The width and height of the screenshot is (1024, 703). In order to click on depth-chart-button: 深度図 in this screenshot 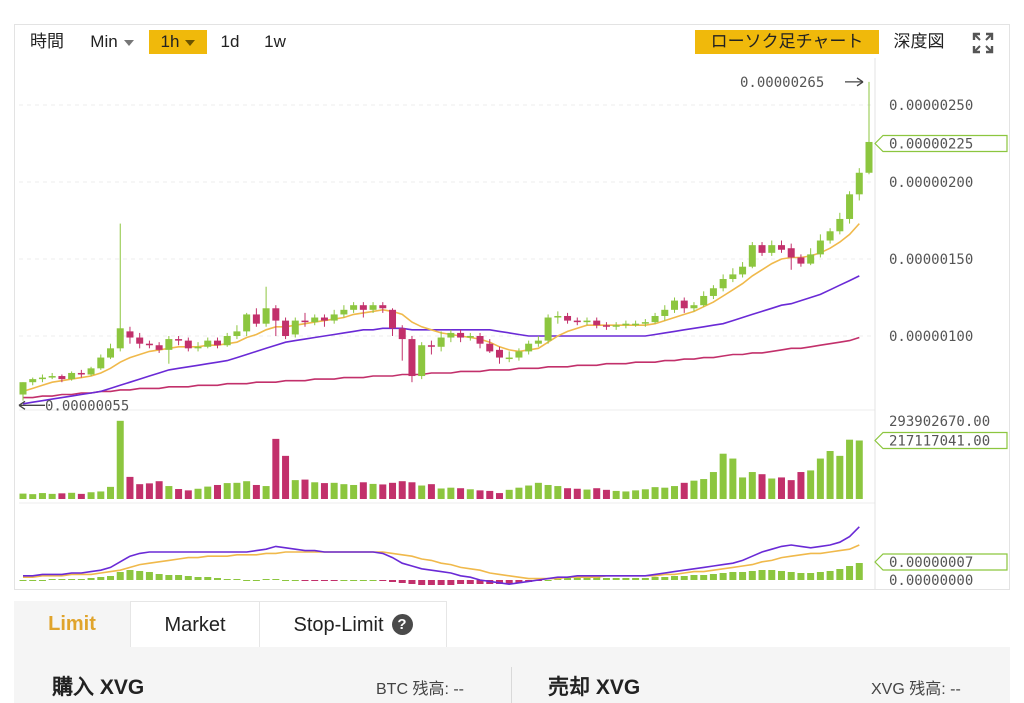, I will do `click(919, 42)`.